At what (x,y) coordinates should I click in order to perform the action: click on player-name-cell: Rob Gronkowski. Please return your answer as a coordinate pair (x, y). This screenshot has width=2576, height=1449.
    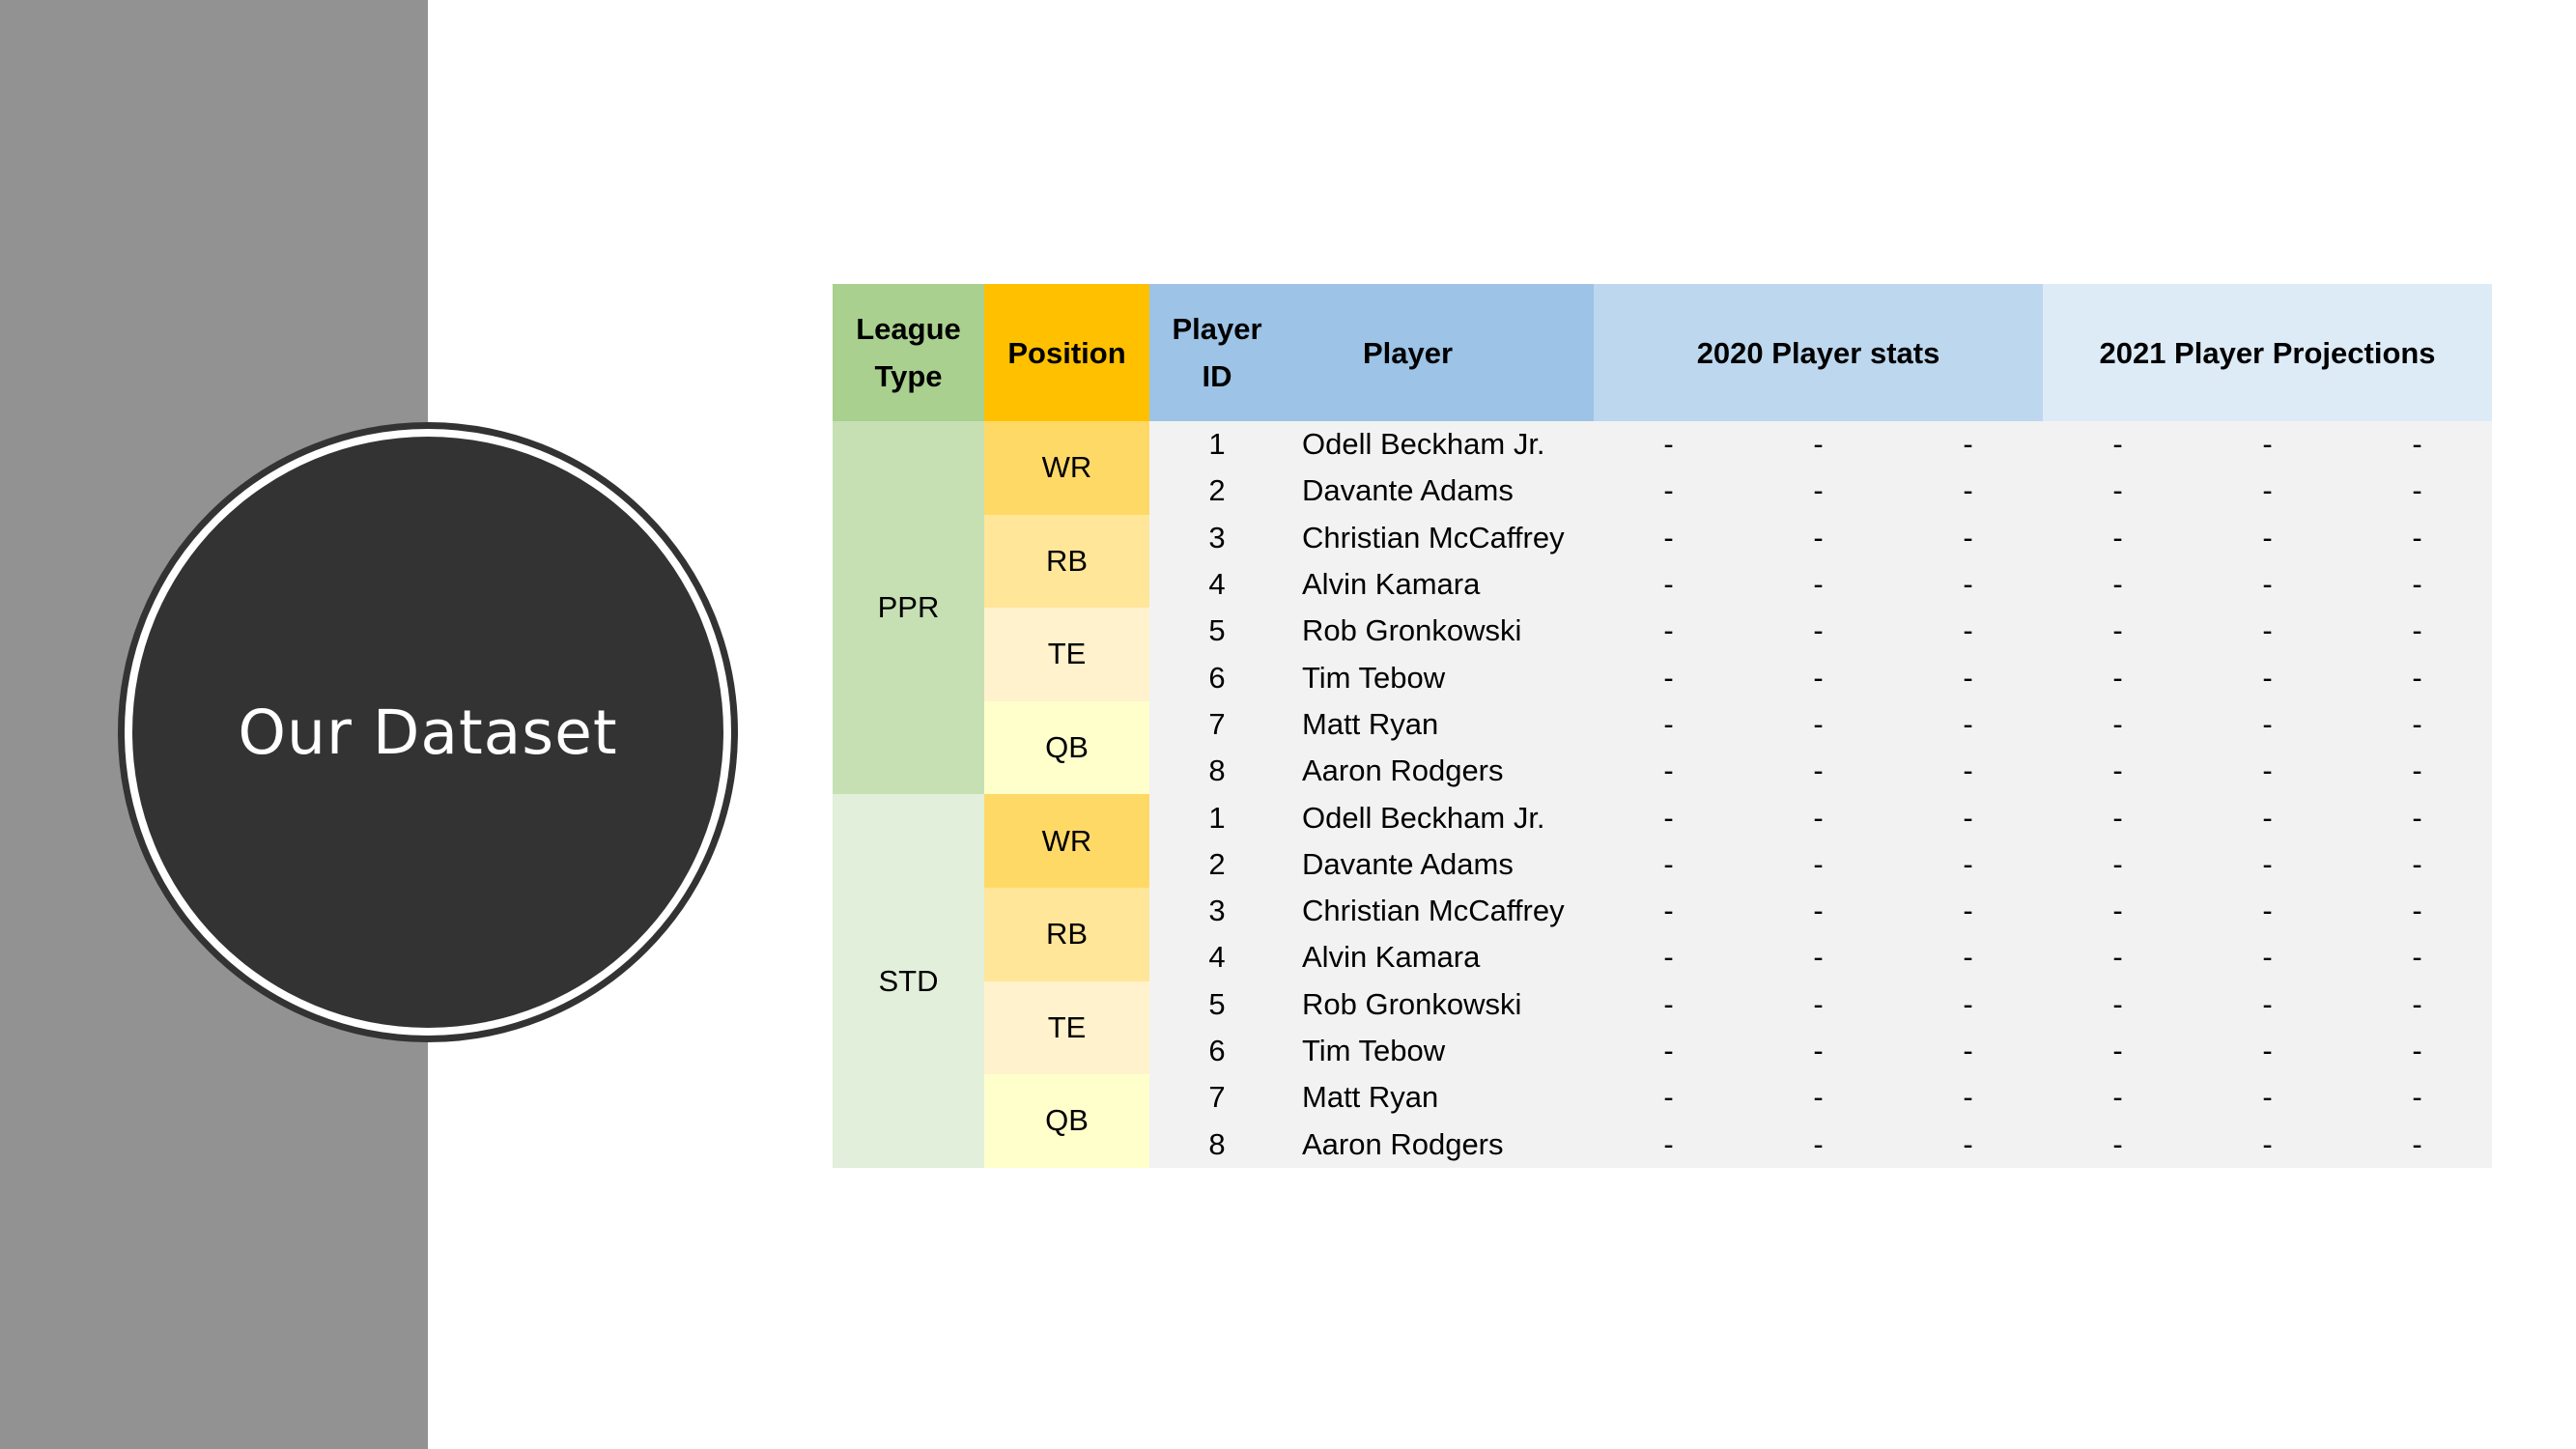
    Looking at the image, I should click on (1439, 1004).